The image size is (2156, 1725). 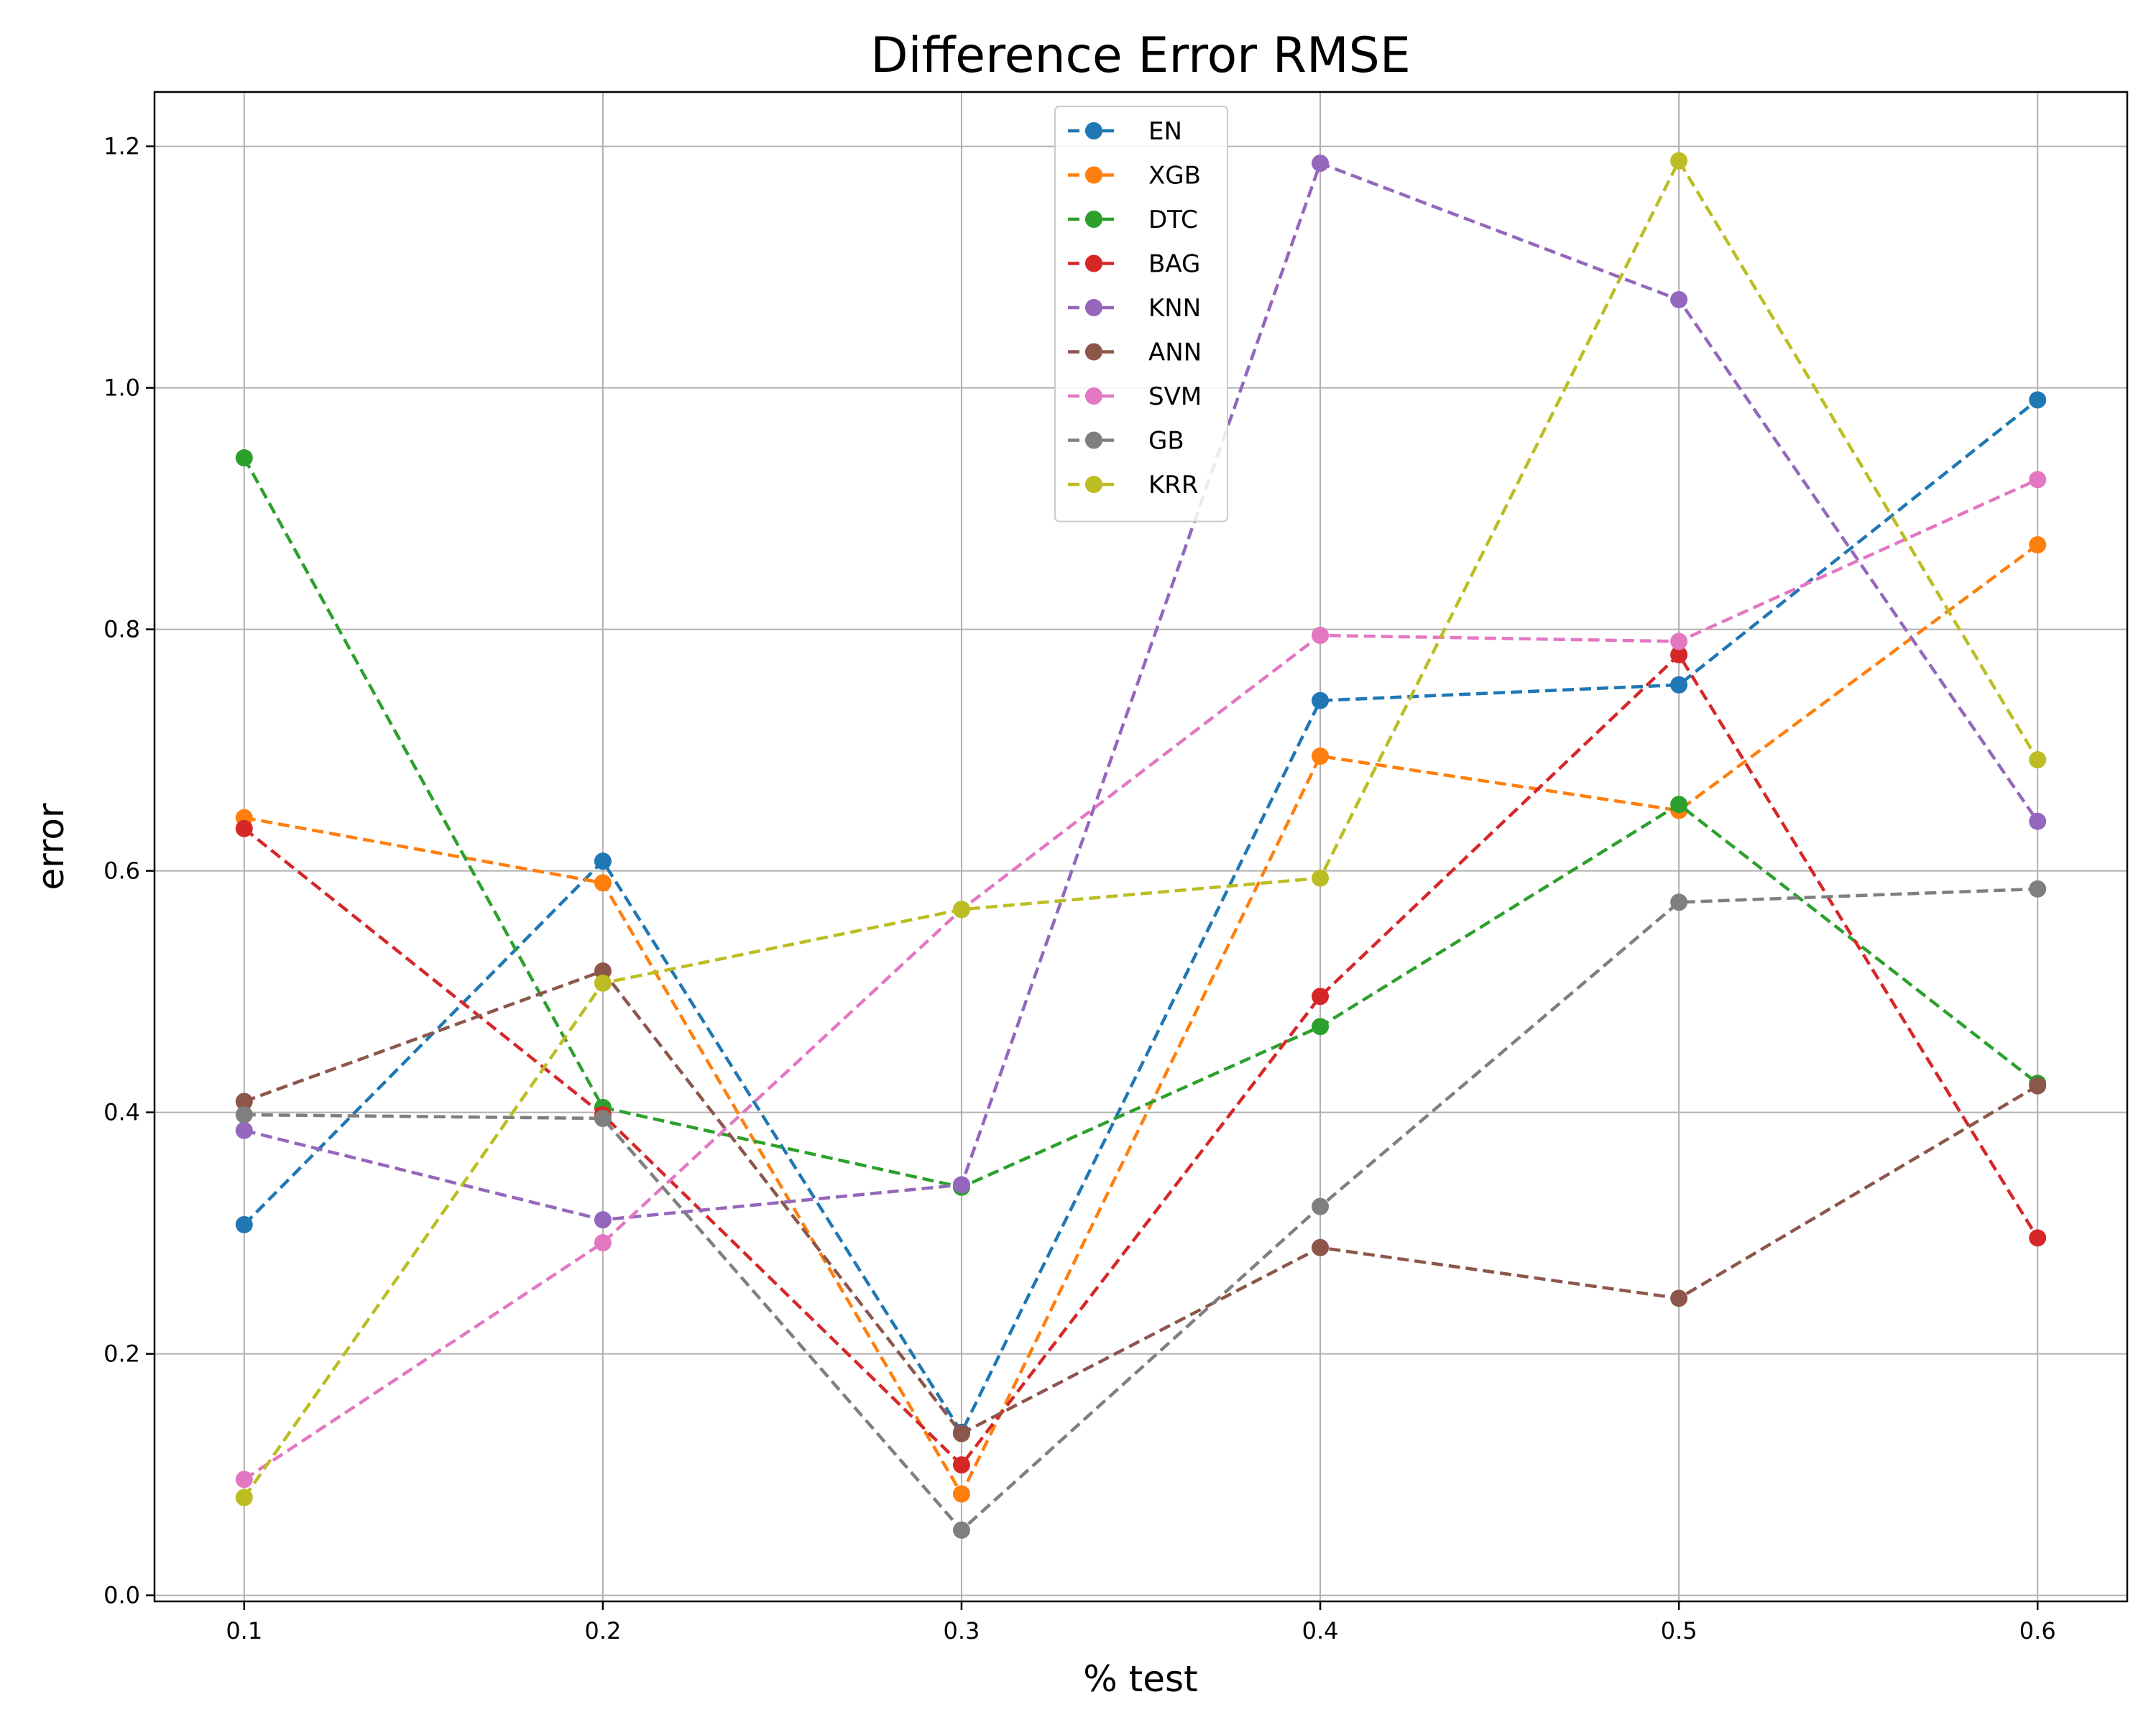 What do you see at coordinates (1093, 130) in the screenshot?
I see `legend-marker-en` at bounding box center [1093, 130].